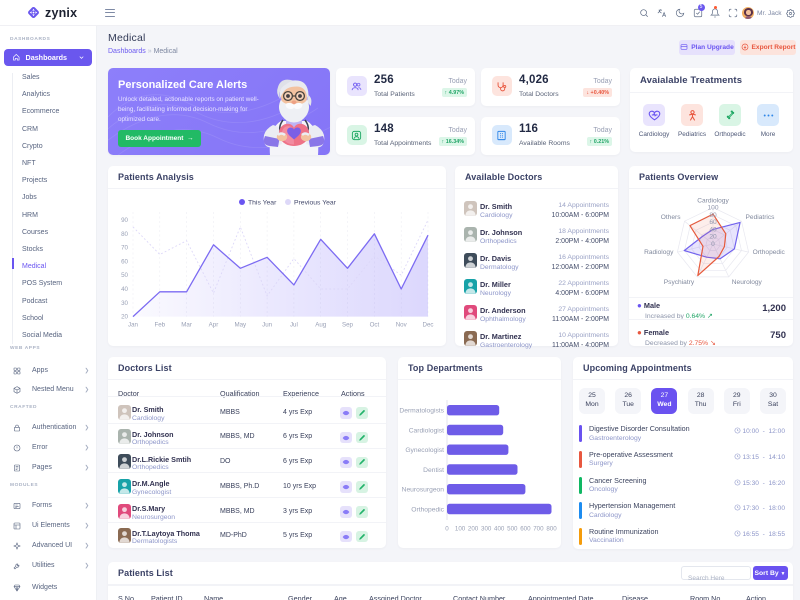 Image resolution: width=800 pixels, height=600 pixels. Describe the element at coordinates (679, 282) in the screenshot. I see `svg-text: Psychiatry` at that location.